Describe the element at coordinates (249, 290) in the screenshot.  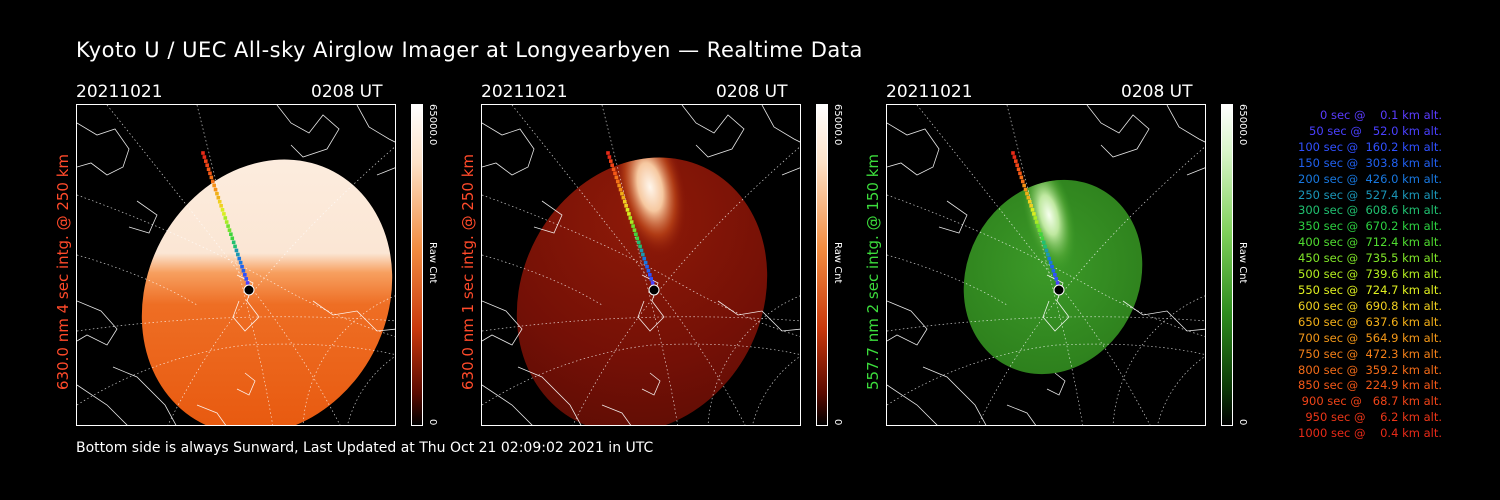
I see `station-marker` at that location.